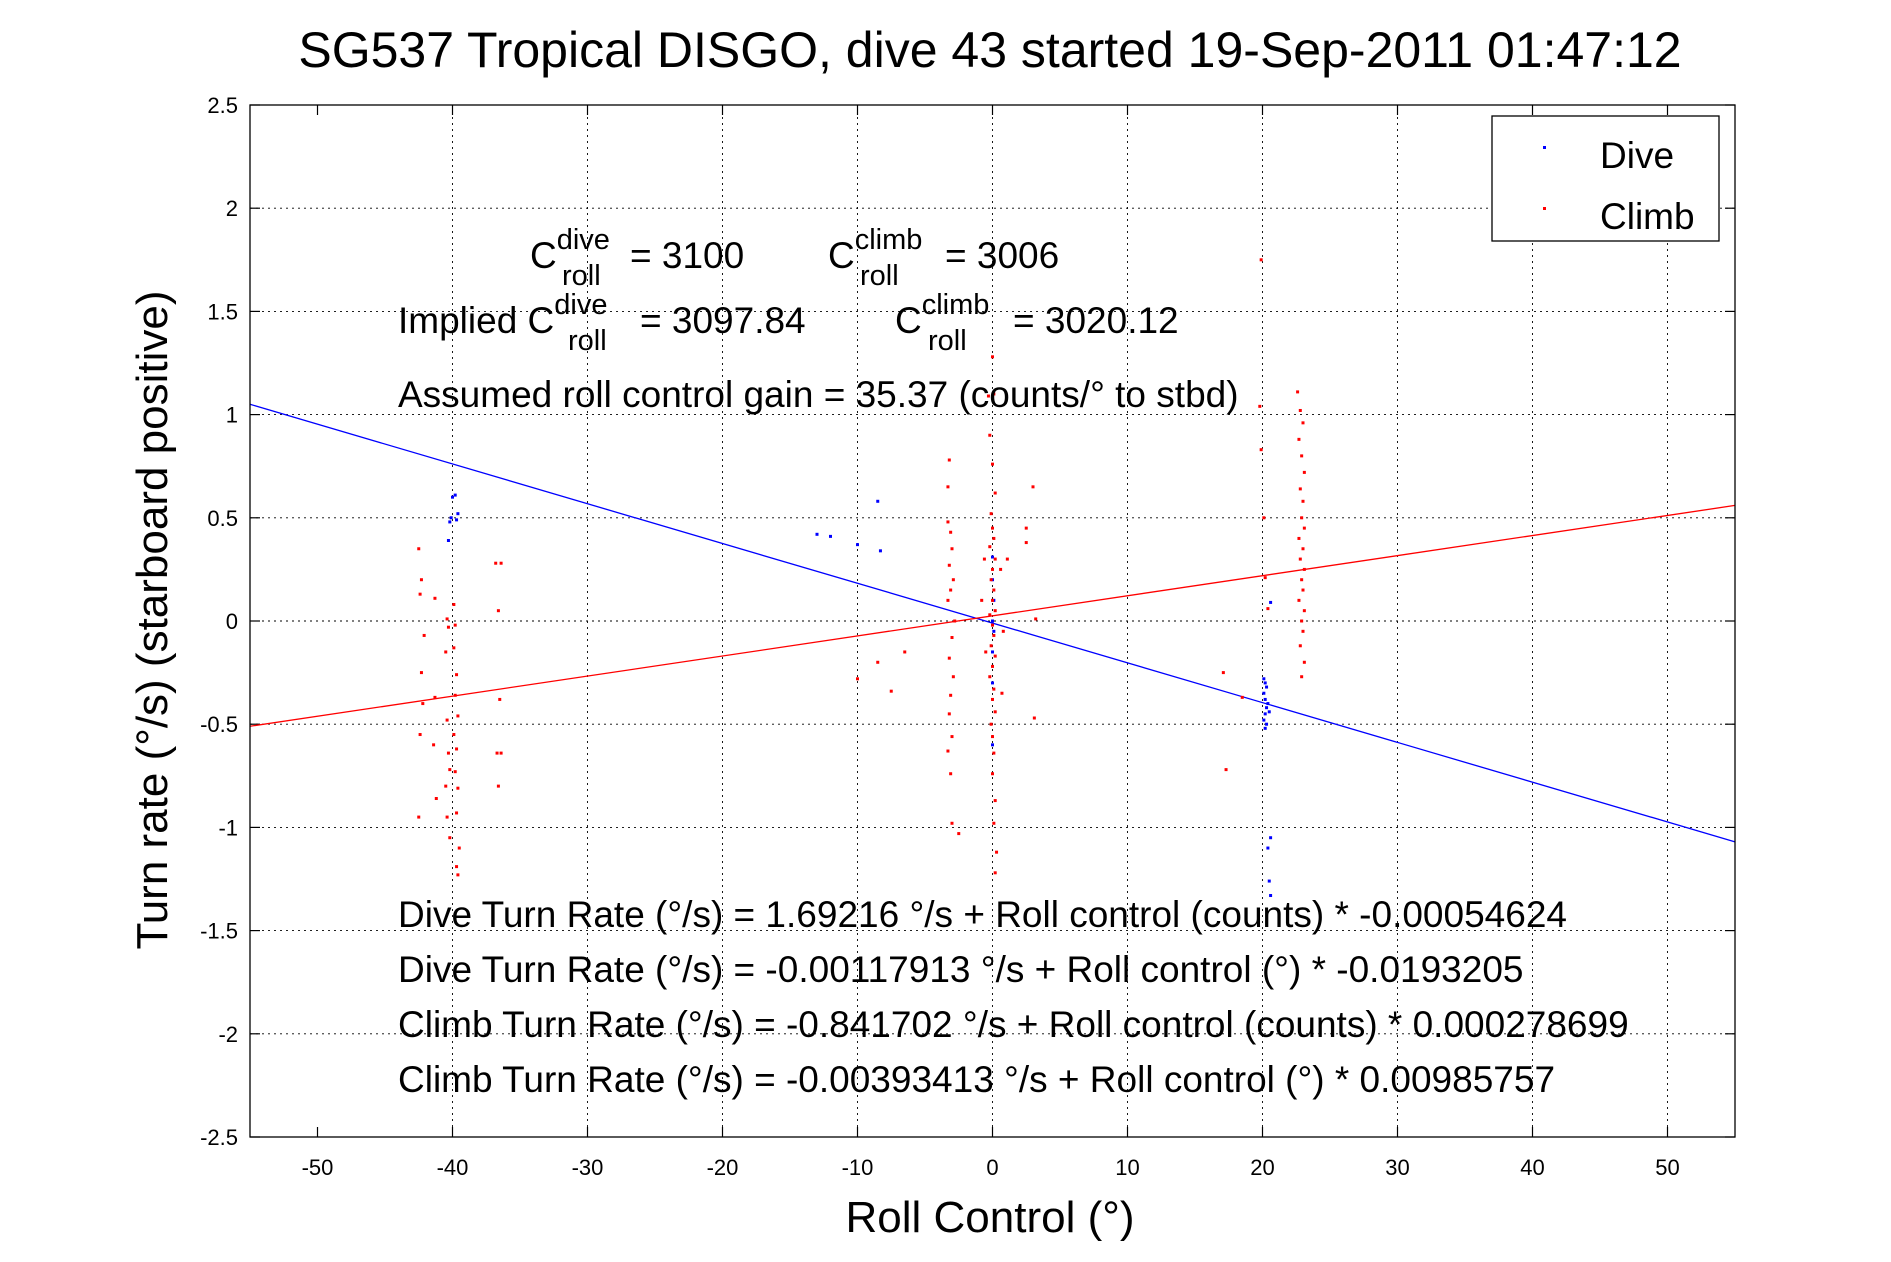 This screenshot has width=1891, height=1262. Describe the element at coordinates (1647, 216) in the screenshot. I see `legend-label-climb: Climb` at that location.